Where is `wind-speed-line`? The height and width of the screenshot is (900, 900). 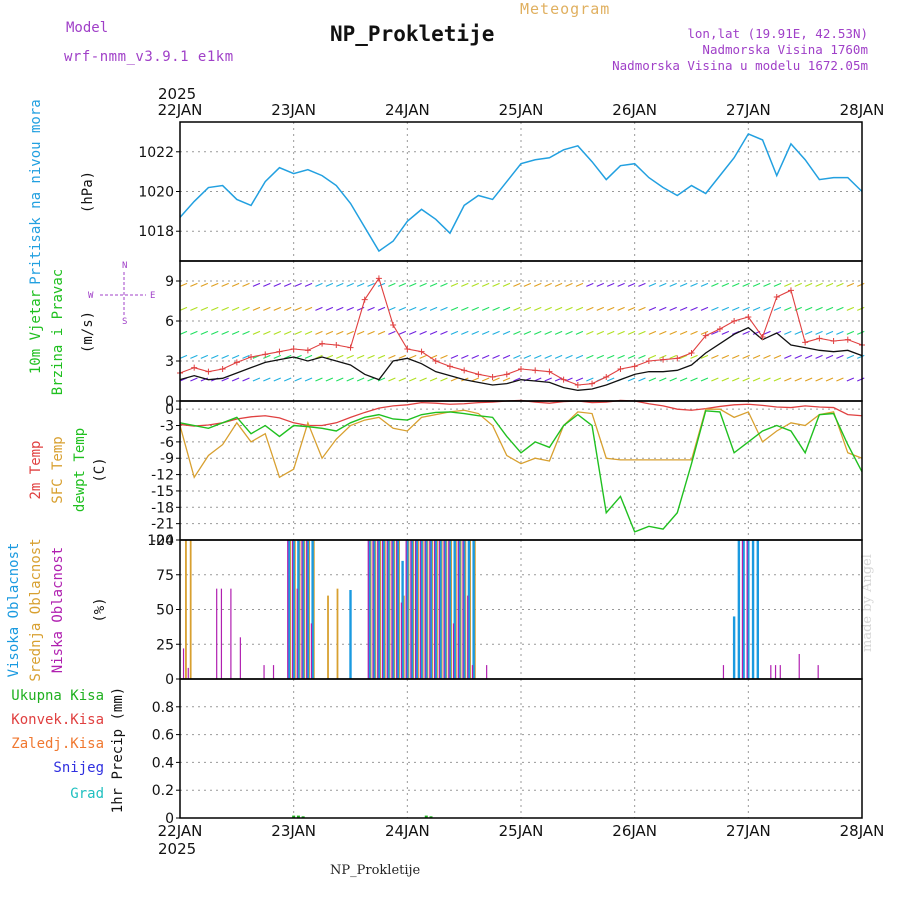 wind-speed-line is located at coordinates (521, 358).